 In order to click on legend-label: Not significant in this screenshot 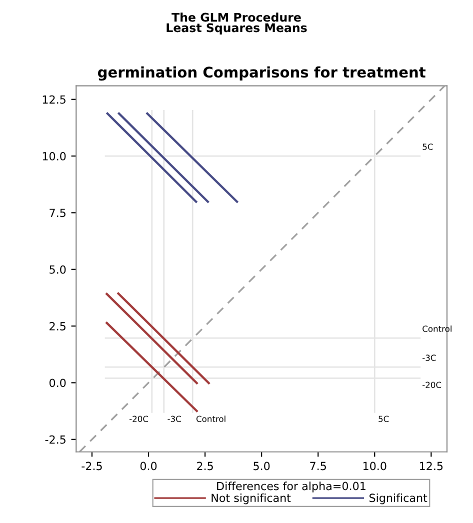, I will do `click(251, 498)`.